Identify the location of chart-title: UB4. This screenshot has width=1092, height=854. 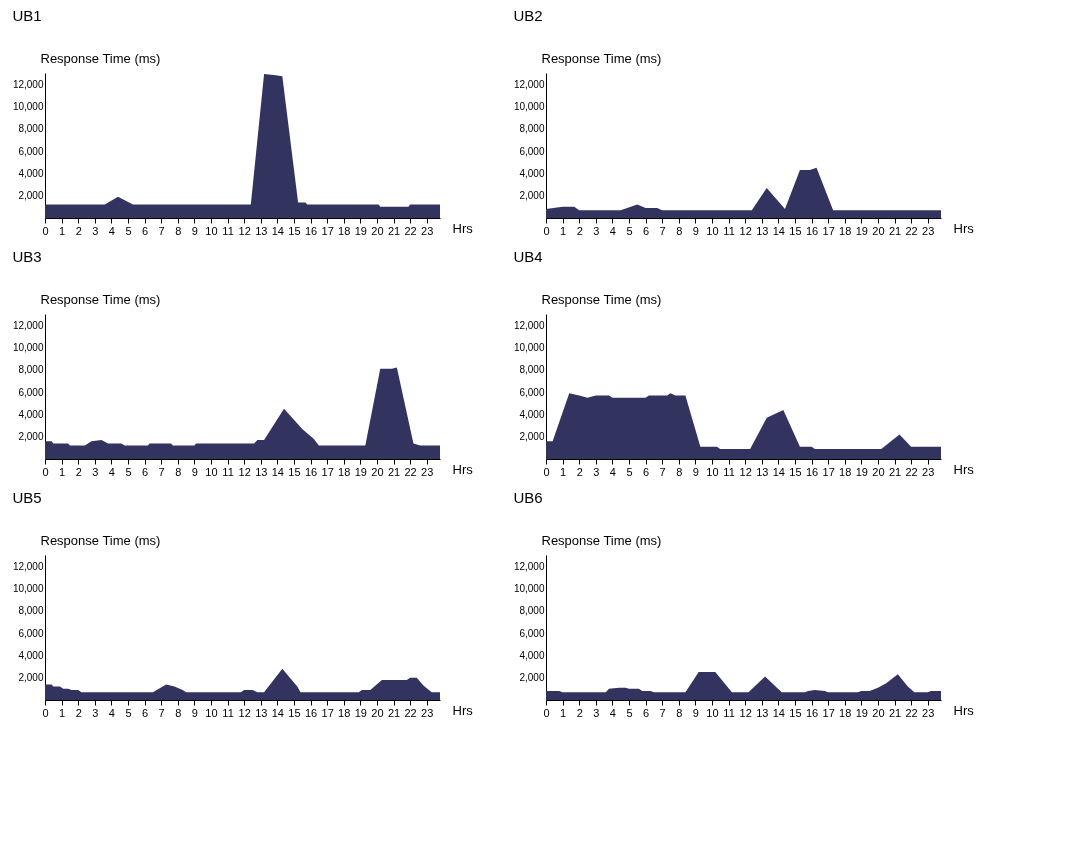
(528, 256).